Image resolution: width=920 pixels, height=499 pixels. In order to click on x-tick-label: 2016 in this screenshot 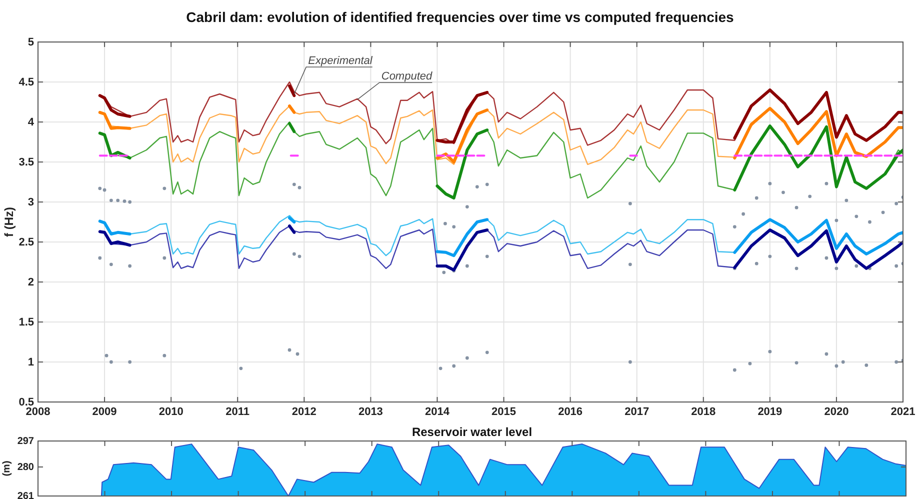, I will do `click(570, 412)`.